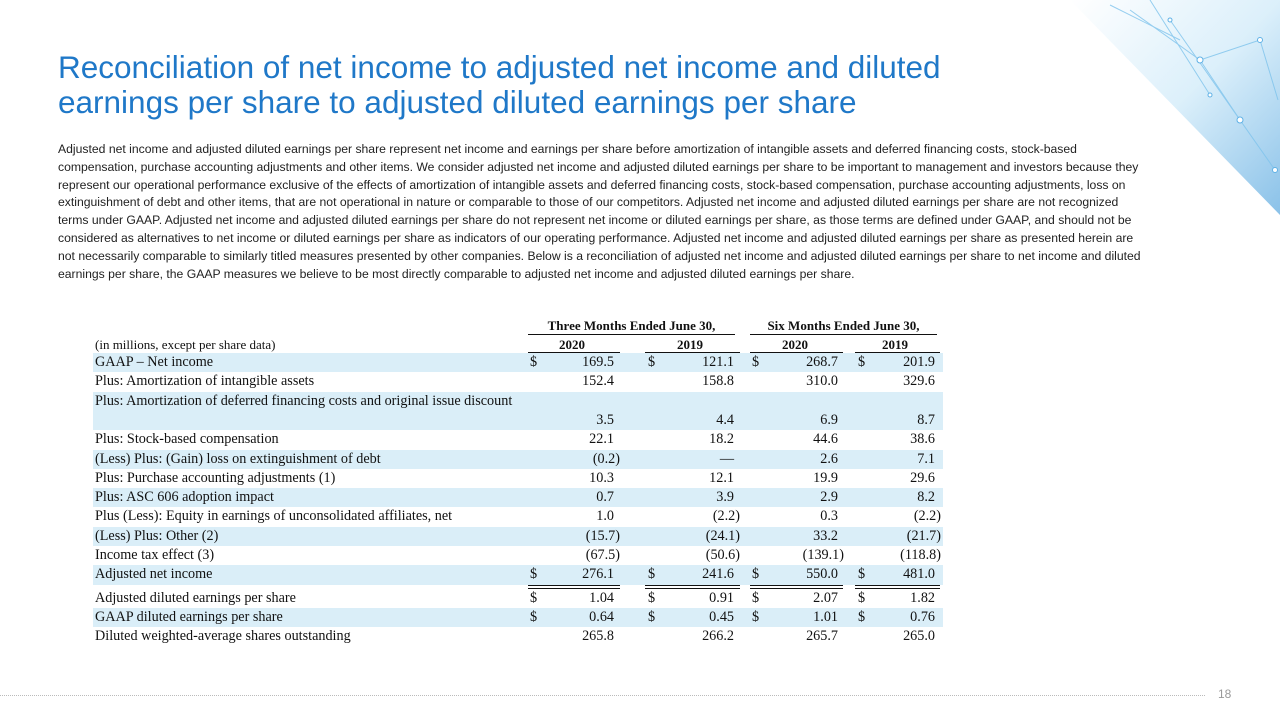 The image size is (1280, 720). Describe the element at coordinates (157, 535) in the screenshot. I see `row-label: (Less) Plus: Other (2)` at that location.